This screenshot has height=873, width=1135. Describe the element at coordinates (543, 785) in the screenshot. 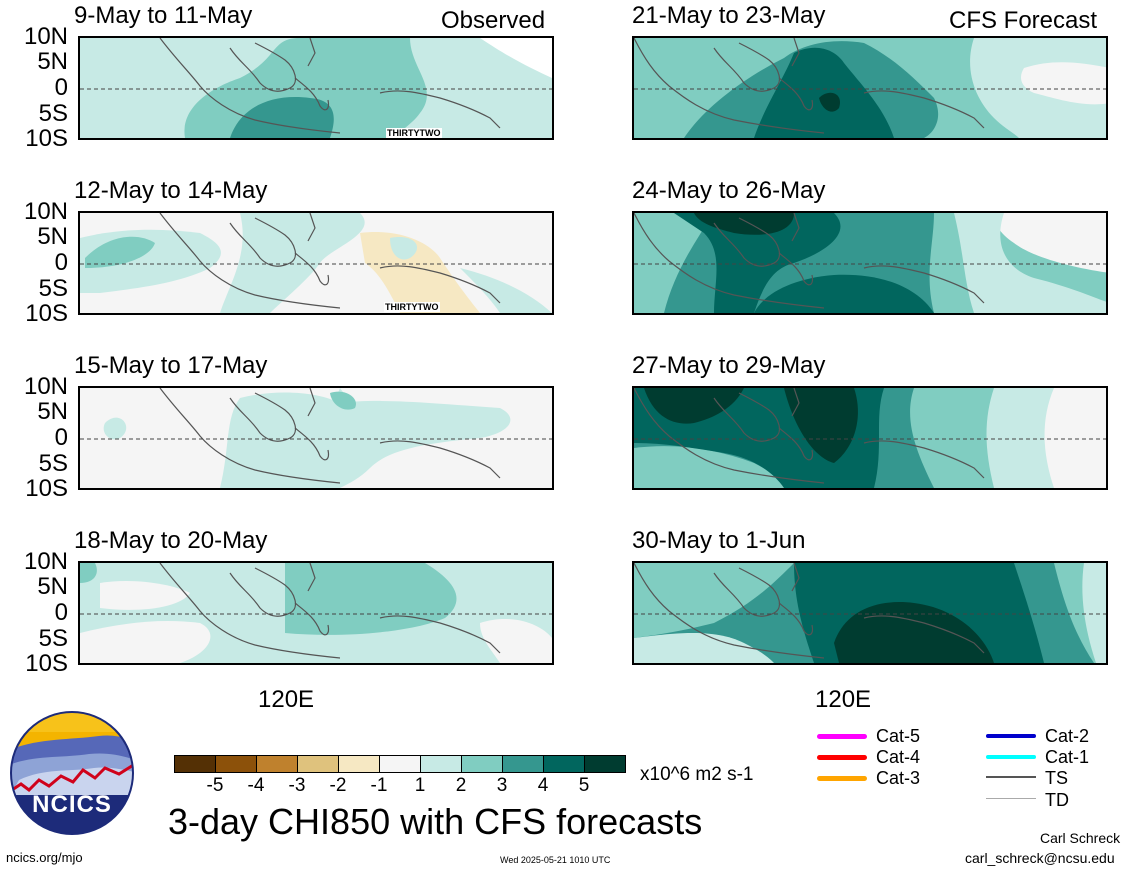

I see `colorbar-tick-label: 4` at that location.